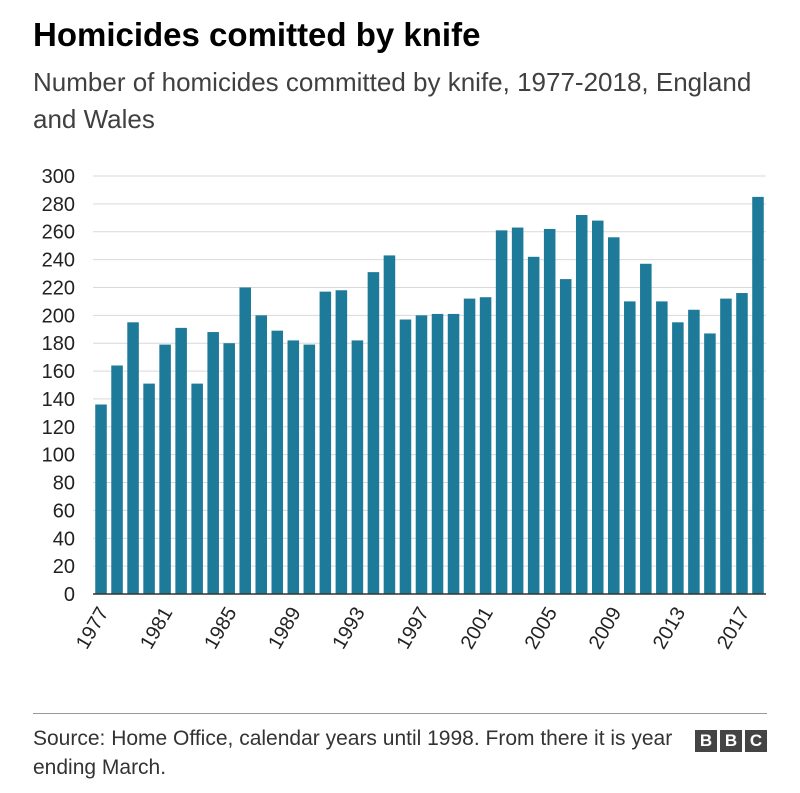  What do you see at coordinates (181, 460) in the screenshot?
I see `bar-1982: 1982: 191` at bounding box center [181, 460].